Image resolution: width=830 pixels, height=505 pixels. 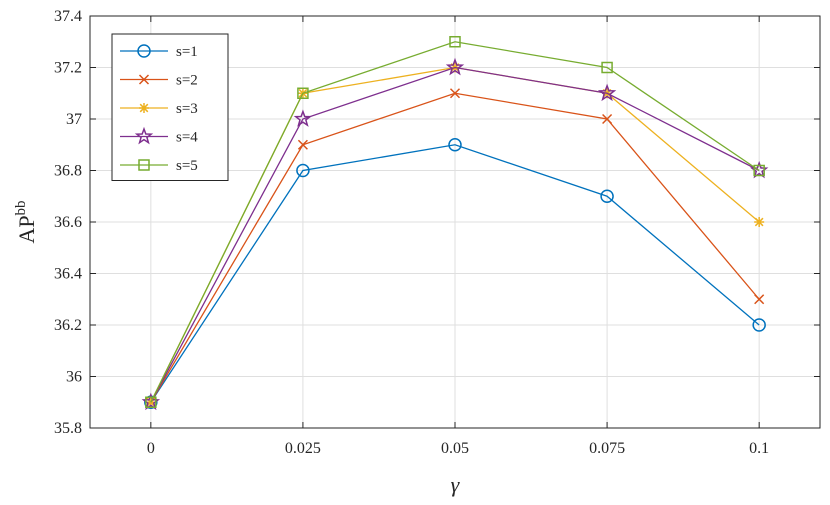 What do you see at coordinates (68, 274) in the screenshot?
I see `y-tick-label: 36.4` at bounding box center [68, 274].